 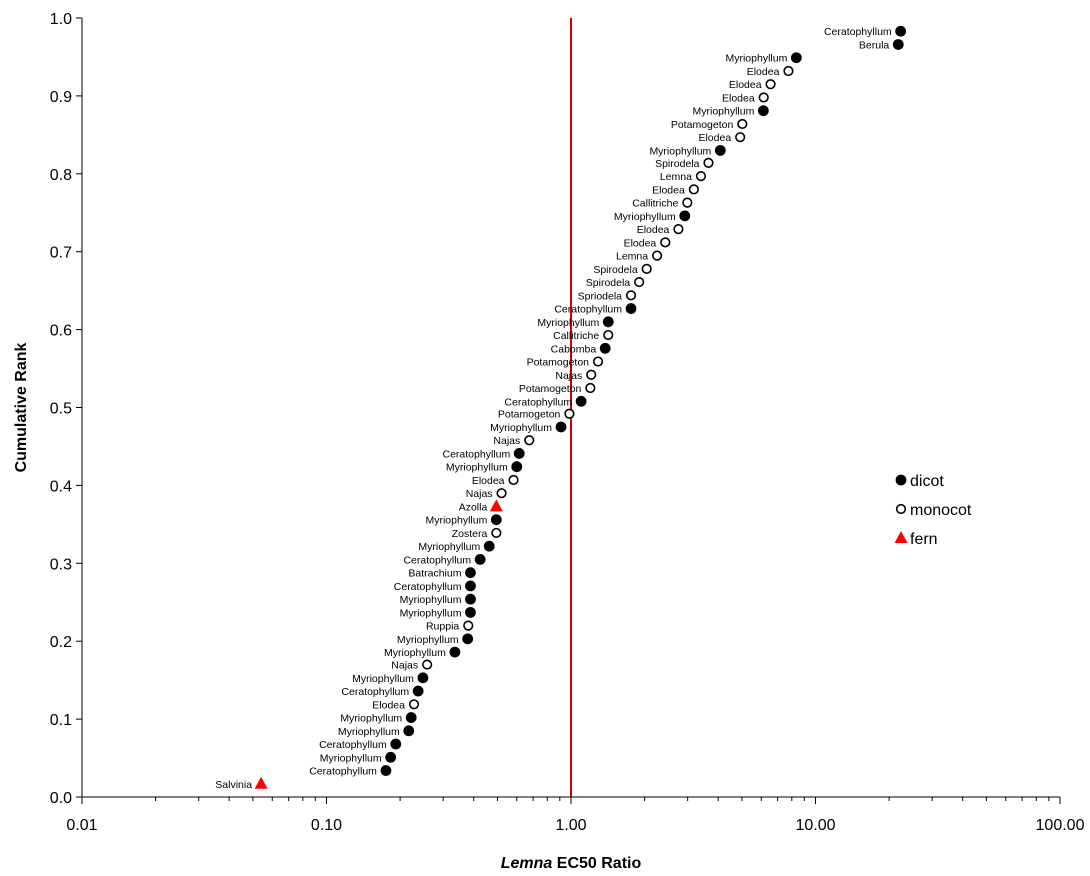 I want to click on legend-label-fern: fern, so click(x=924, y=539).